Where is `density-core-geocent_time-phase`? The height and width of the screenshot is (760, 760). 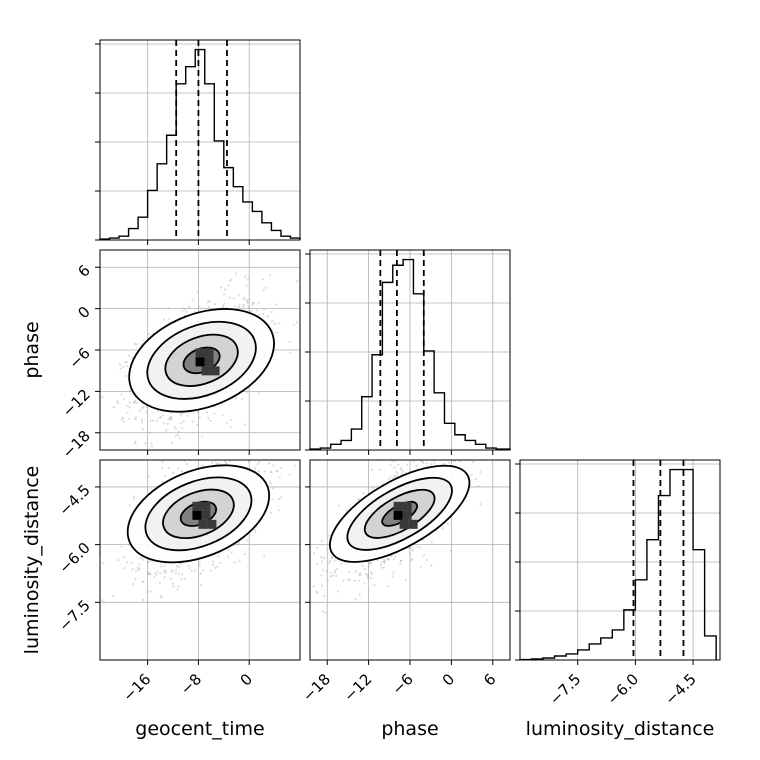 density-core-geocent_time-phase is located at coordinates (200, 353).